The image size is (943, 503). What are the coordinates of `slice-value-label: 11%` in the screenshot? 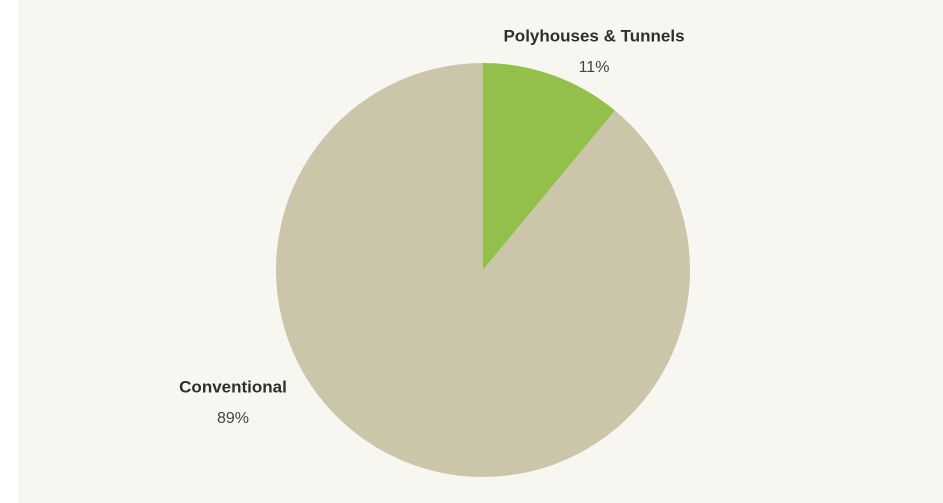 It's located at (594, 67).